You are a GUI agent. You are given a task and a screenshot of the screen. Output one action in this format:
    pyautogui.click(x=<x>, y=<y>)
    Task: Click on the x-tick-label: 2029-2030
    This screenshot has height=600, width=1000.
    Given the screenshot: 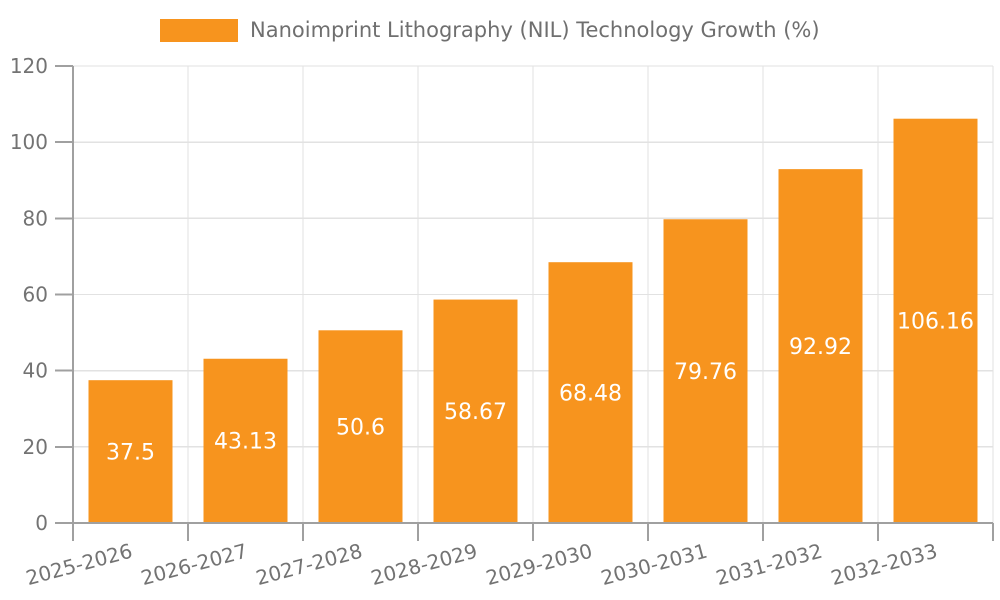 What is the action you would take?
    pyautogui.click(x=539, y=564)
    